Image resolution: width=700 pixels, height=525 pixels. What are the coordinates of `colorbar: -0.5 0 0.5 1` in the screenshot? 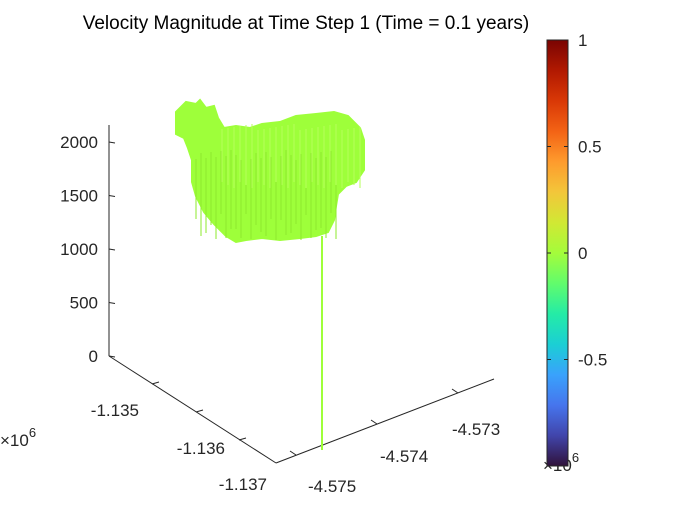 It's located at (576, 249).